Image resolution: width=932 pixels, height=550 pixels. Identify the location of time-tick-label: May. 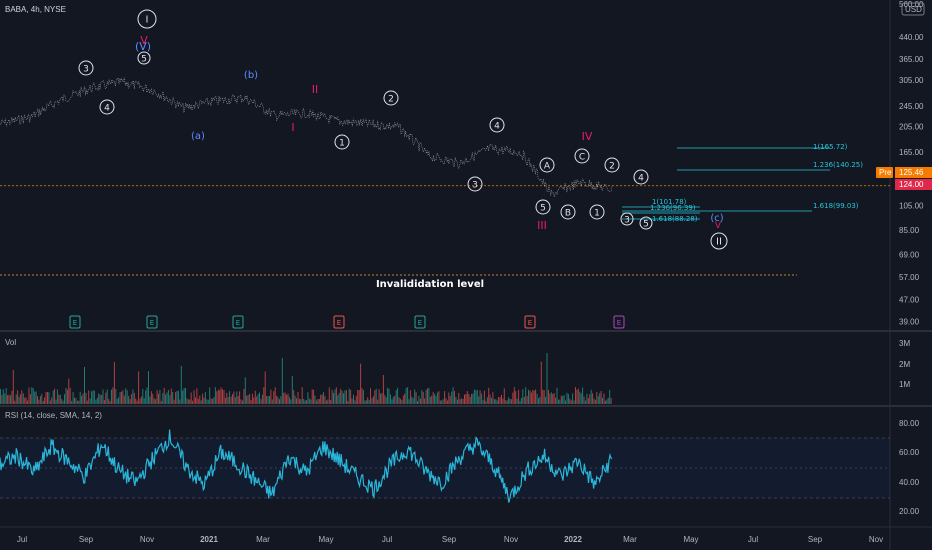
(325, 539).